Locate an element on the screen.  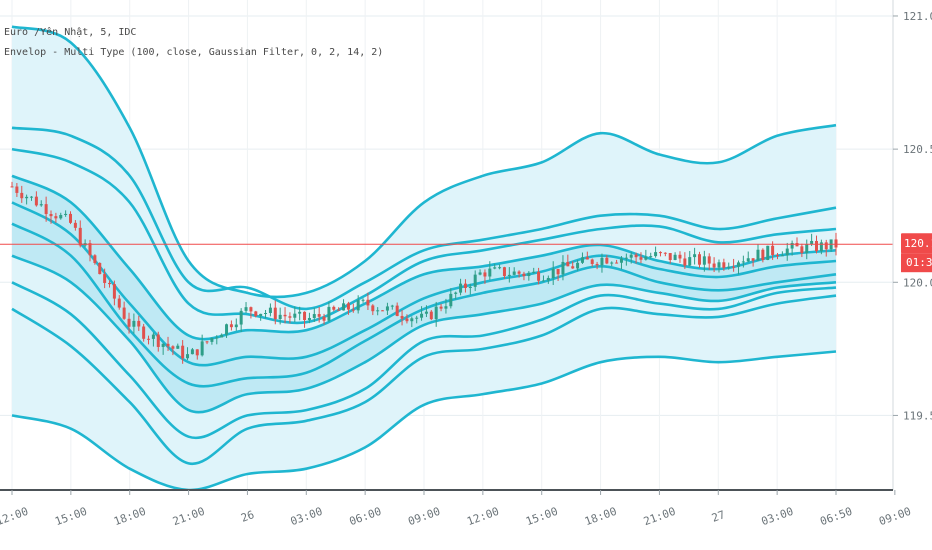
price-axis: 121.000 120.500 120.000 119.500 120.143 01:33 is located at coordinates (912, 275).